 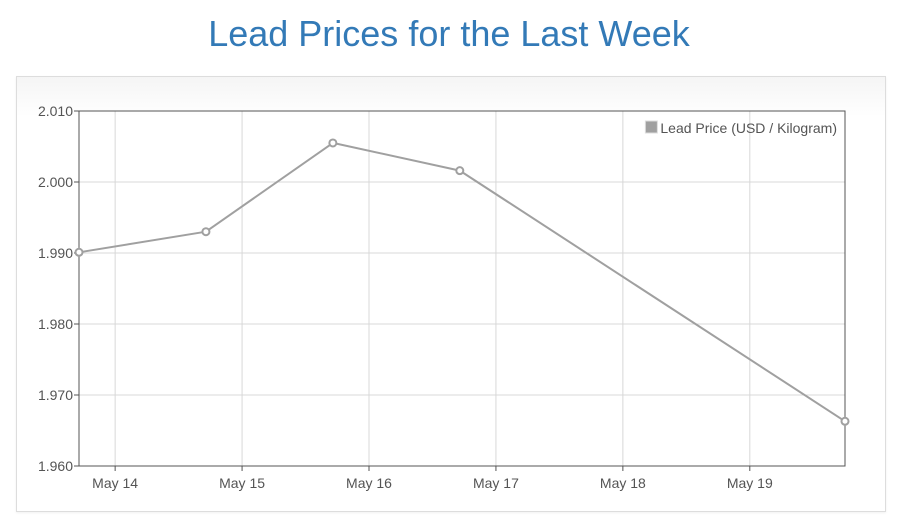 I want to click on legend: Lead Price (USD / Kilogram), so click(x=740, y=128).